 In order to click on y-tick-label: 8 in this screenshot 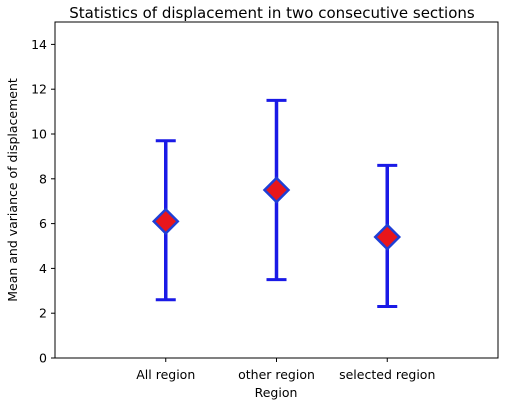, I will do `click(43, 178)`.